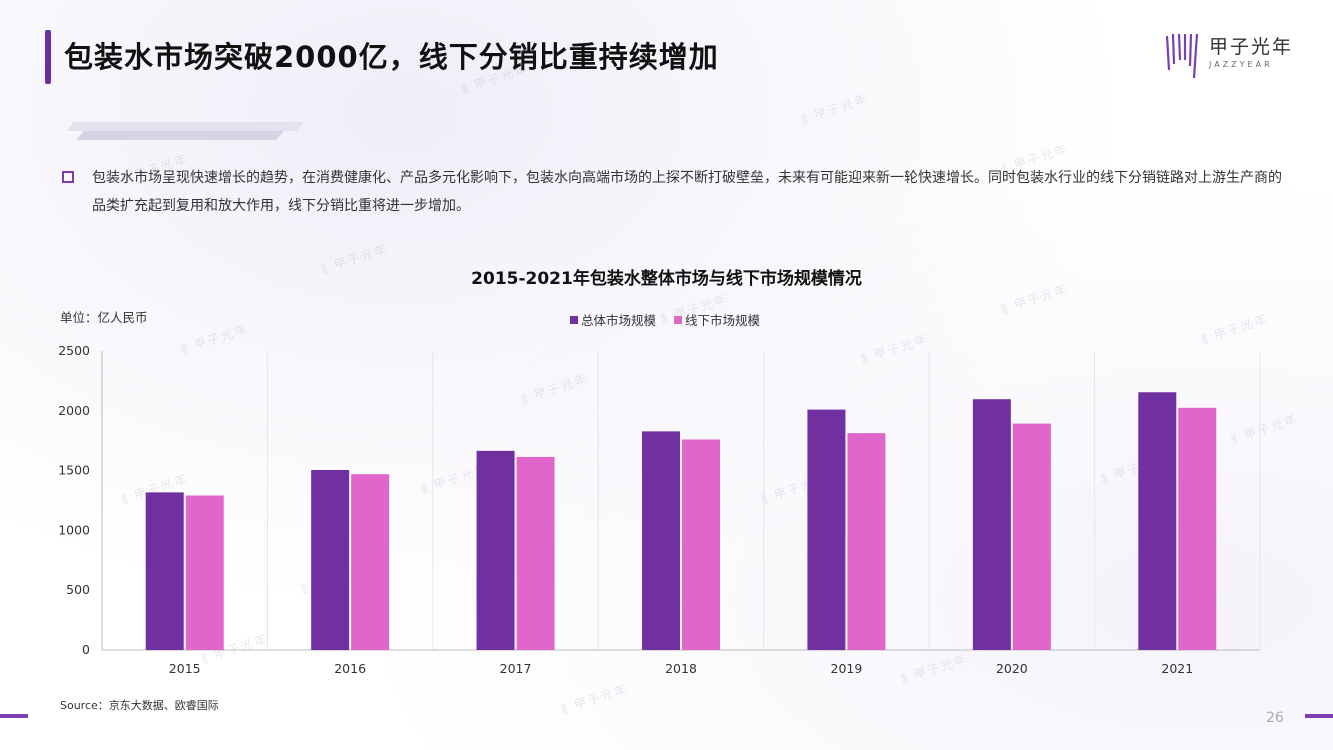 Image resolution: width=1333 pixels, height=750 pixels. What do you see at coordinates (391, 57) in the screenshot?
I see `page-title: 包装水市场突破2000亿，线下分销比重持续增加` at bounding box center [391, 57].